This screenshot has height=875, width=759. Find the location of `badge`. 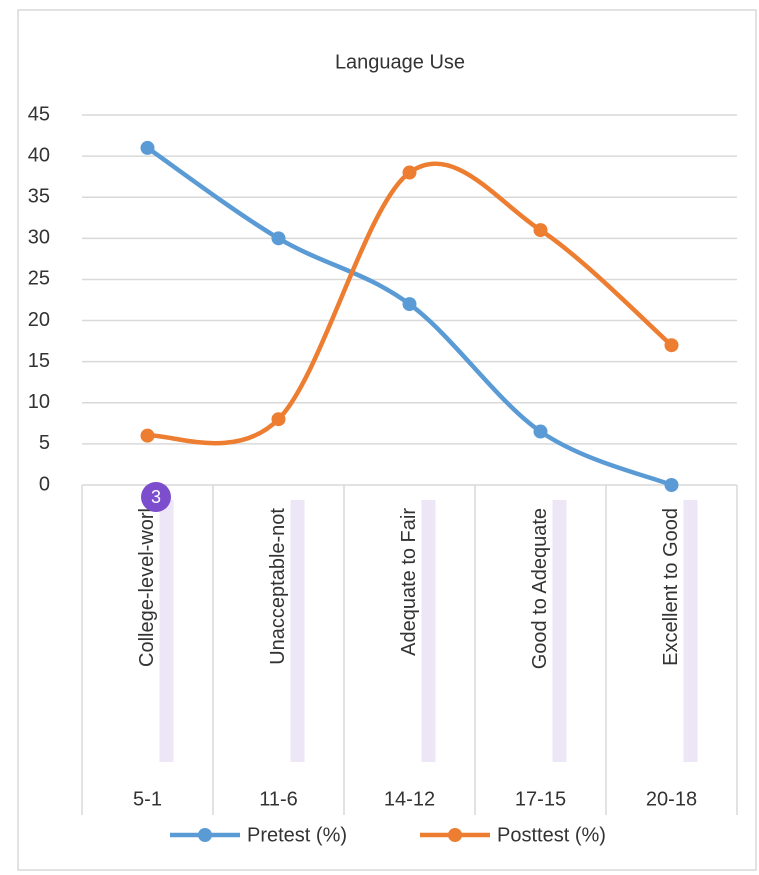

badge is located at coordinates (156, 497).